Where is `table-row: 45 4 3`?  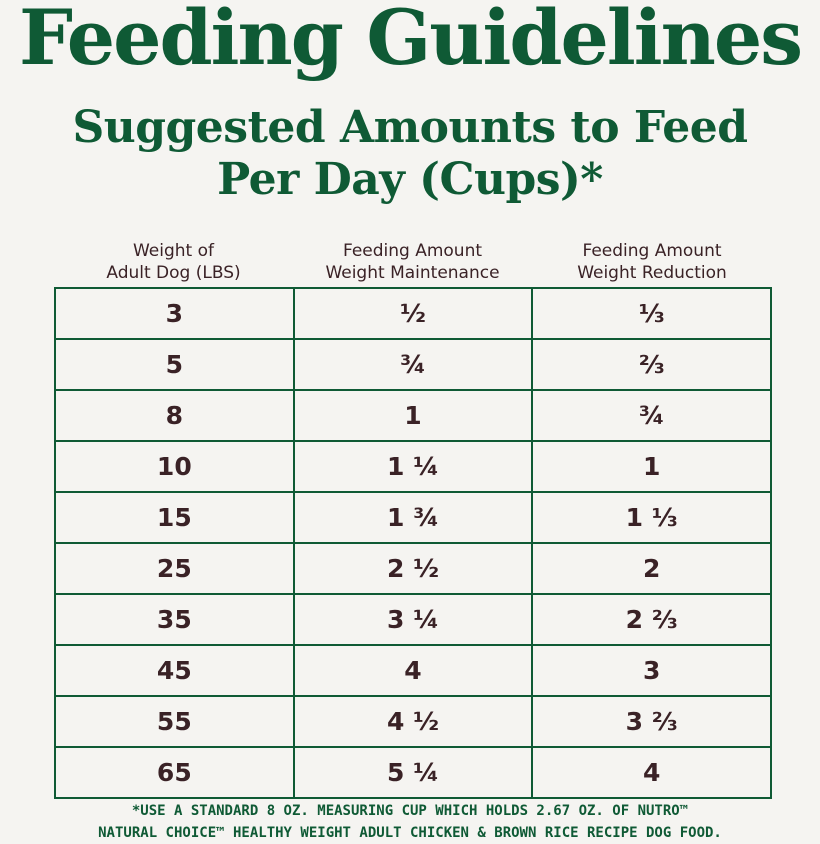
table-row: 45 4 3 is located at coordinates (413, 670).